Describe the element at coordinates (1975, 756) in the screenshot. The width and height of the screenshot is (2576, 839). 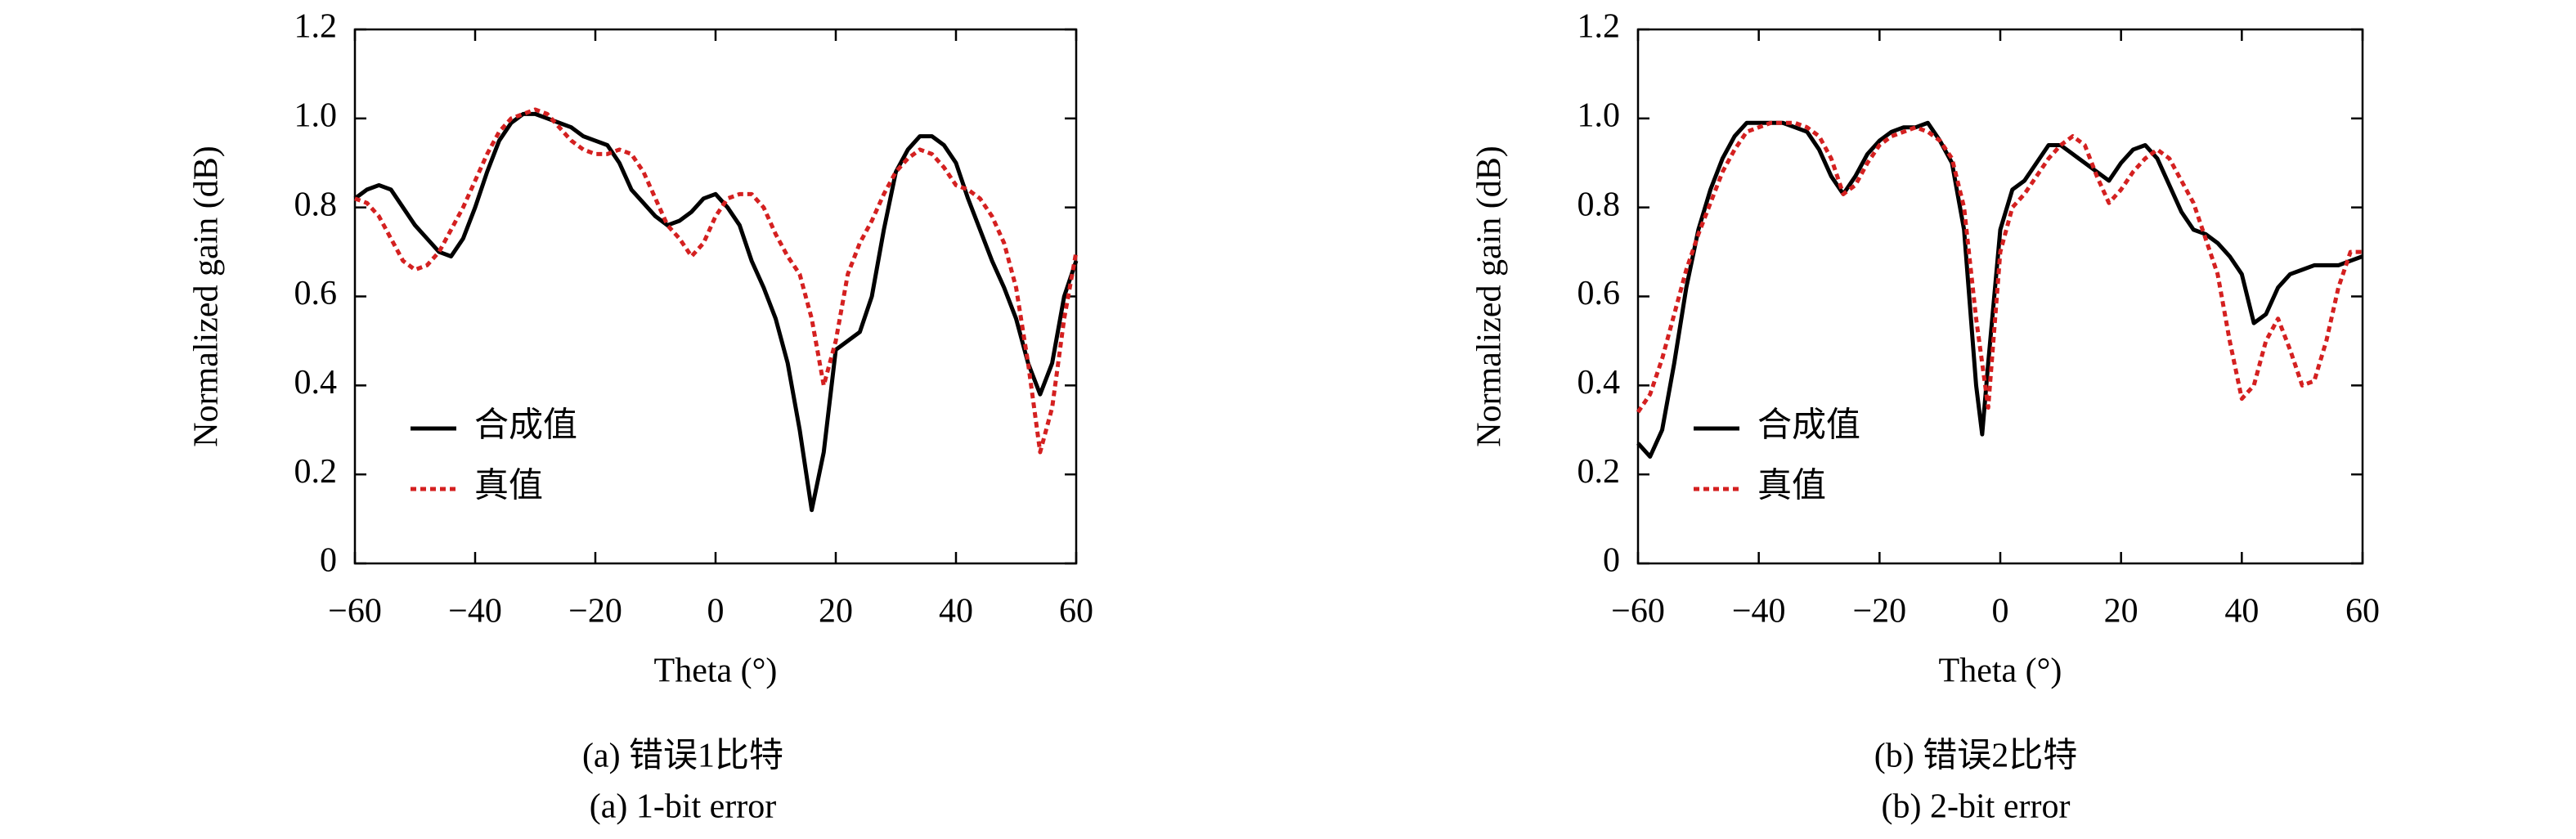
I see `caption: (b) 错误2比特` at that location.